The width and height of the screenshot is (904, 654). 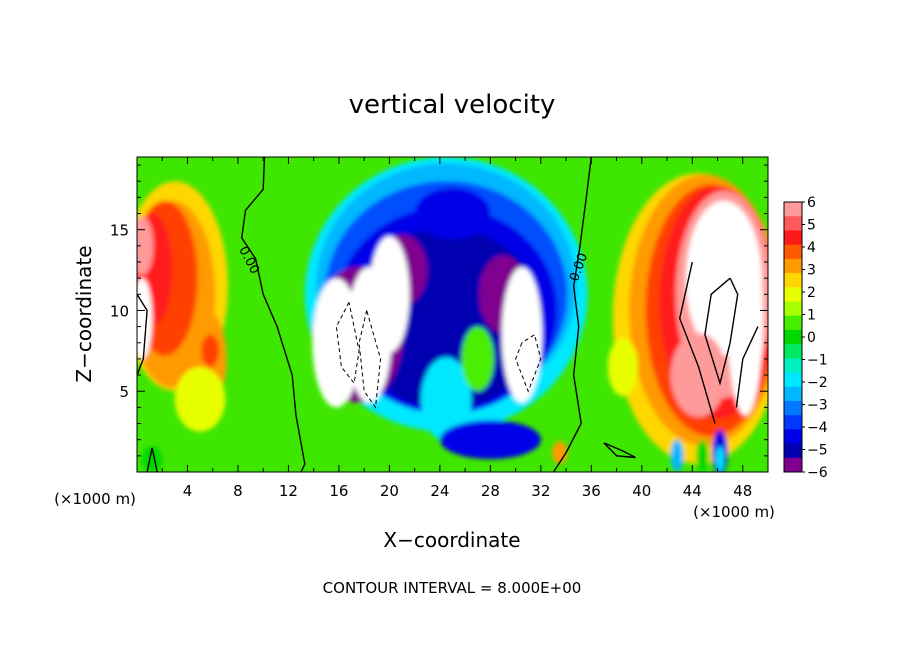 I want to click on colorbar-label: 6, so click(x=811, y=203).